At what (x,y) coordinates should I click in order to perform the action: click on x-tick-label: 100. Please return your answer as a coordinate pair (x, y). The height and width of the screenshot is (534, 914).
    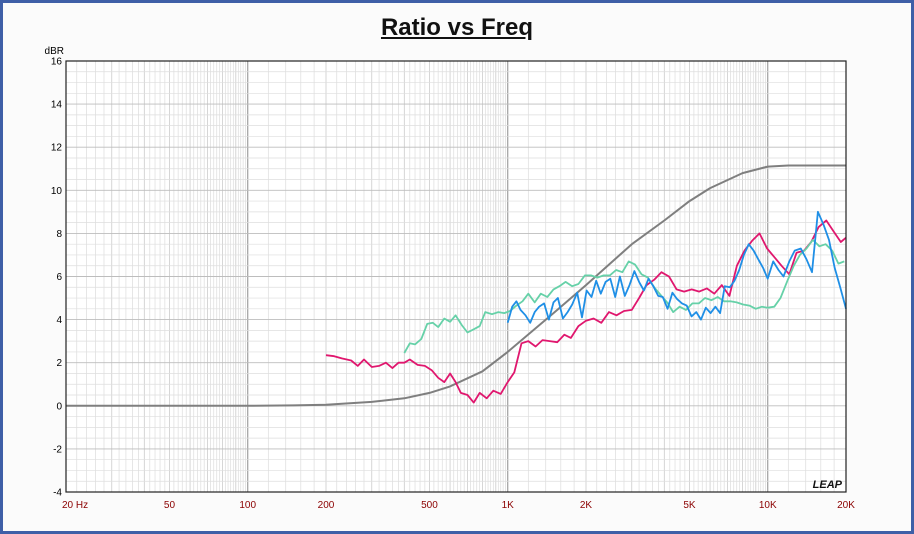
    Looking at the image, I should click on (247, 505).